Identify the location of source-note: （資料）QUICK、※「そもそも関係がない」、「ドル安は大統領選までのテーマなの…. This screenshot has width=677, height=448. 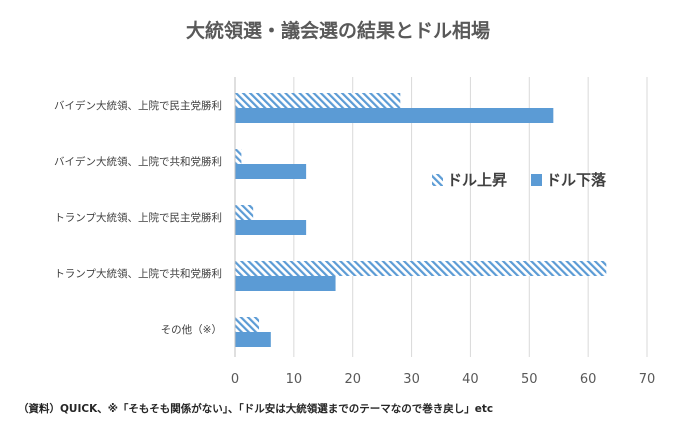
(255, 408).